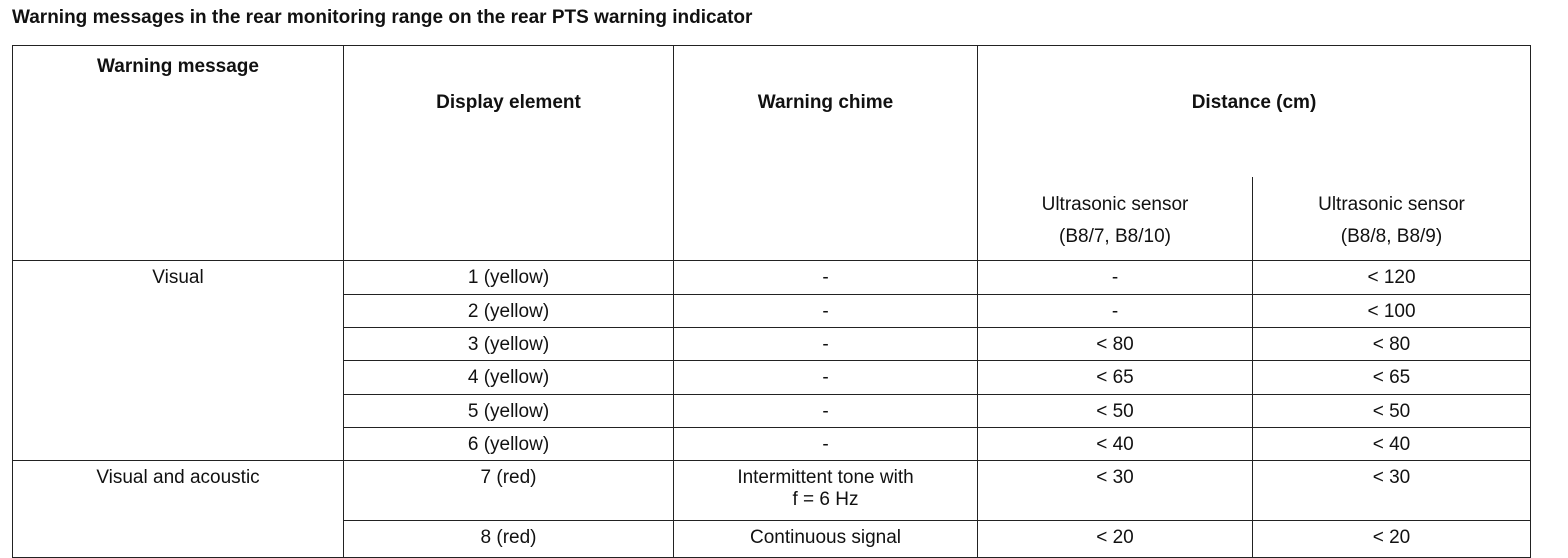 Image resolution: width=1568 pixels, height=558 pixels. Describe the element at coordinates (178, 360) in the screenshot. I see `group-cell: Visual` at that location.